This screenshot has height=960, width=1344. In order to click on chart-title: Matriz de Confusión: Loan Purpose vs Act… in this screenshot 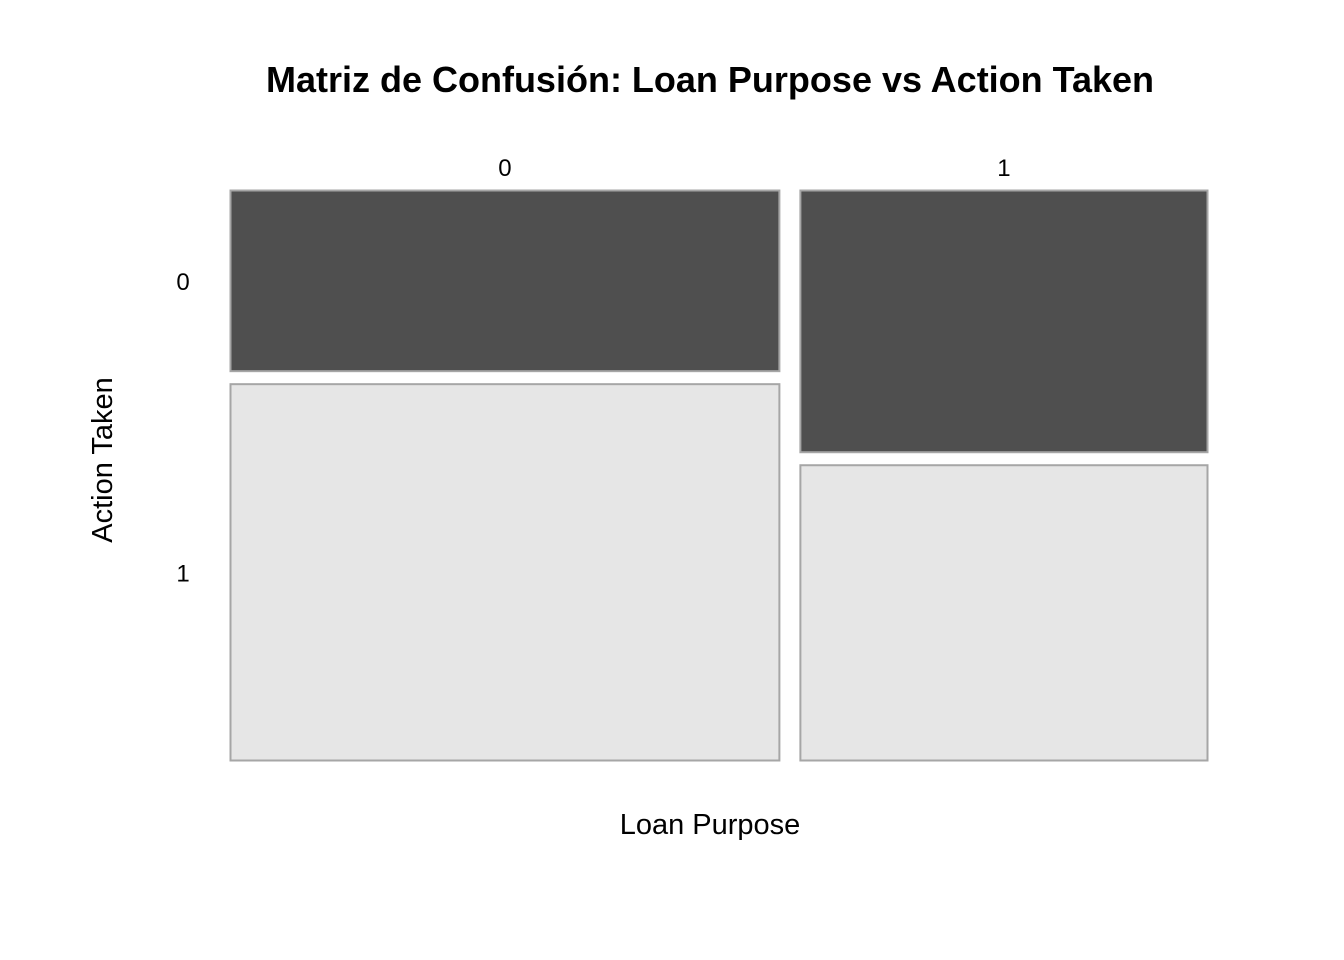, I will do `click(710, 79)`.